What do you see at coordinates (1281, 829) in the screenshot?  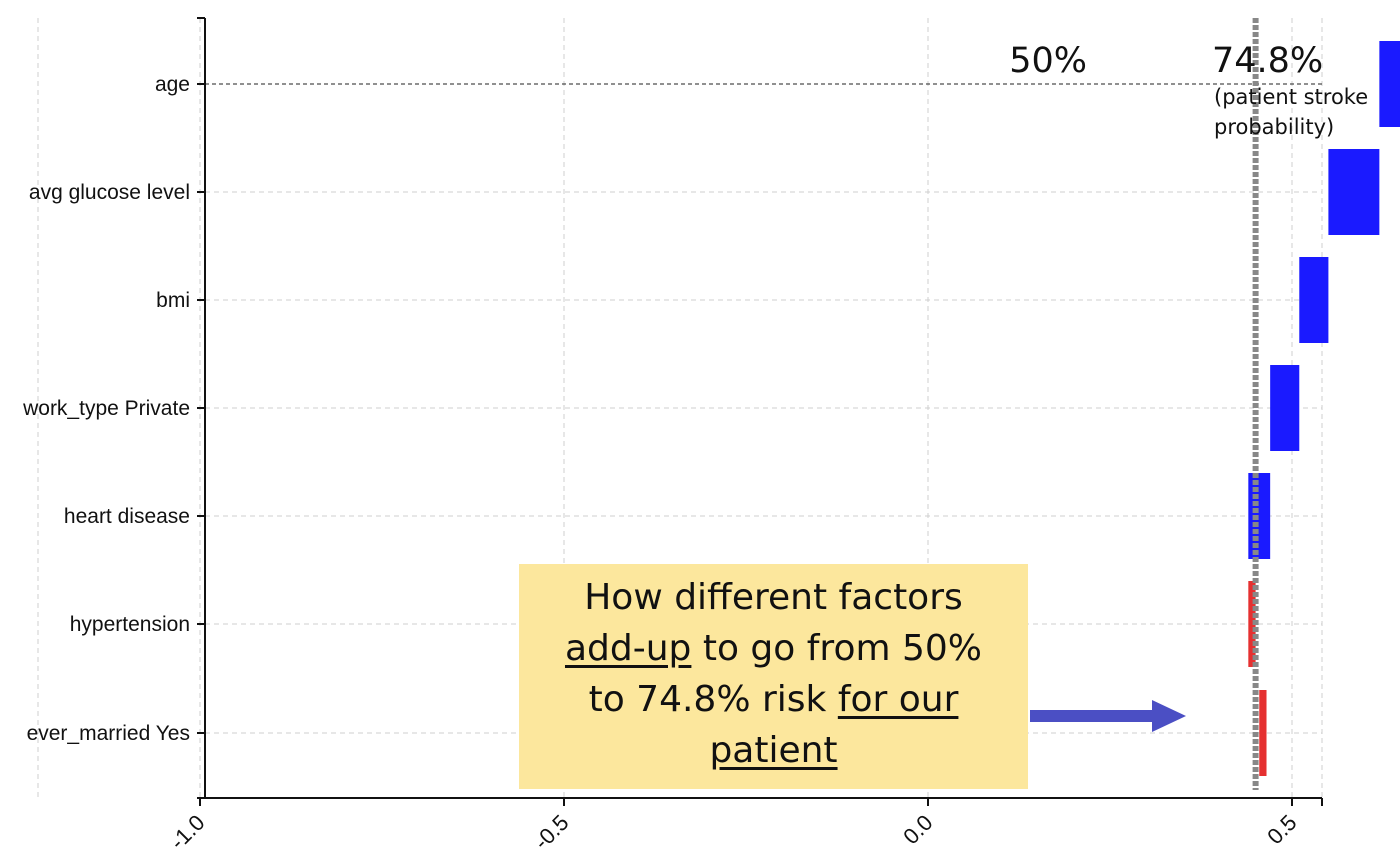 I see `x-tick-label: 0.5` at bounding box center [1281, 829].